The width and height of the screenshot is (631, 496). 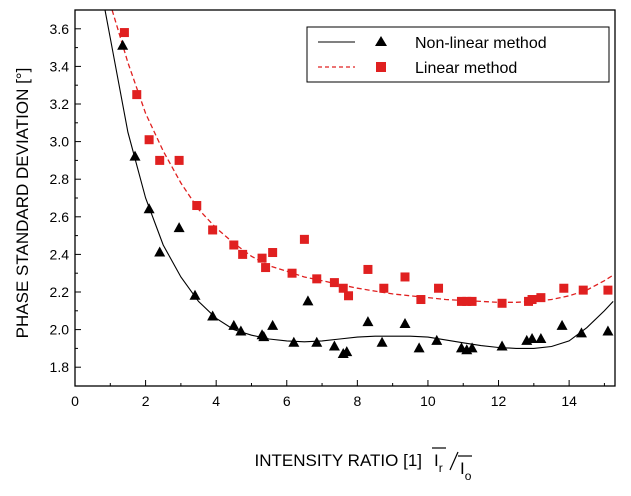 I want to click on formula-i-o: I, so click(x=462, y=468).